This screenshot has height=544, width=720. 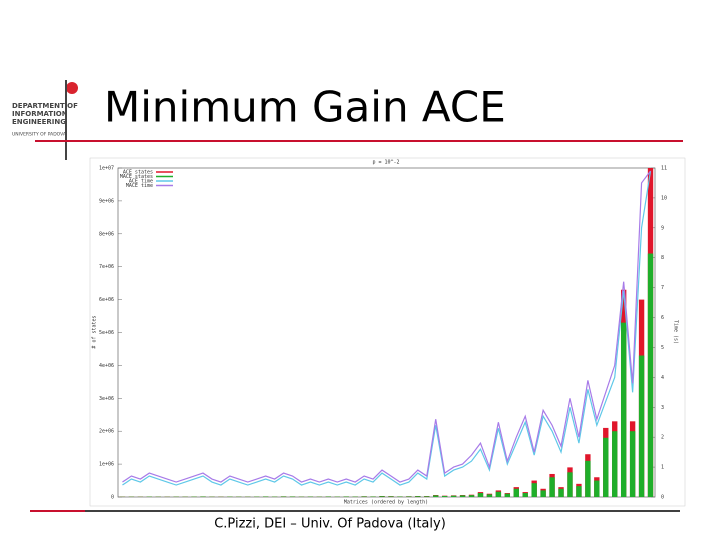 What do you see at coordinates (106, 333) in the screenshot?
I see `y-tick-label: 5e+06` at bounding box center [106, 333].